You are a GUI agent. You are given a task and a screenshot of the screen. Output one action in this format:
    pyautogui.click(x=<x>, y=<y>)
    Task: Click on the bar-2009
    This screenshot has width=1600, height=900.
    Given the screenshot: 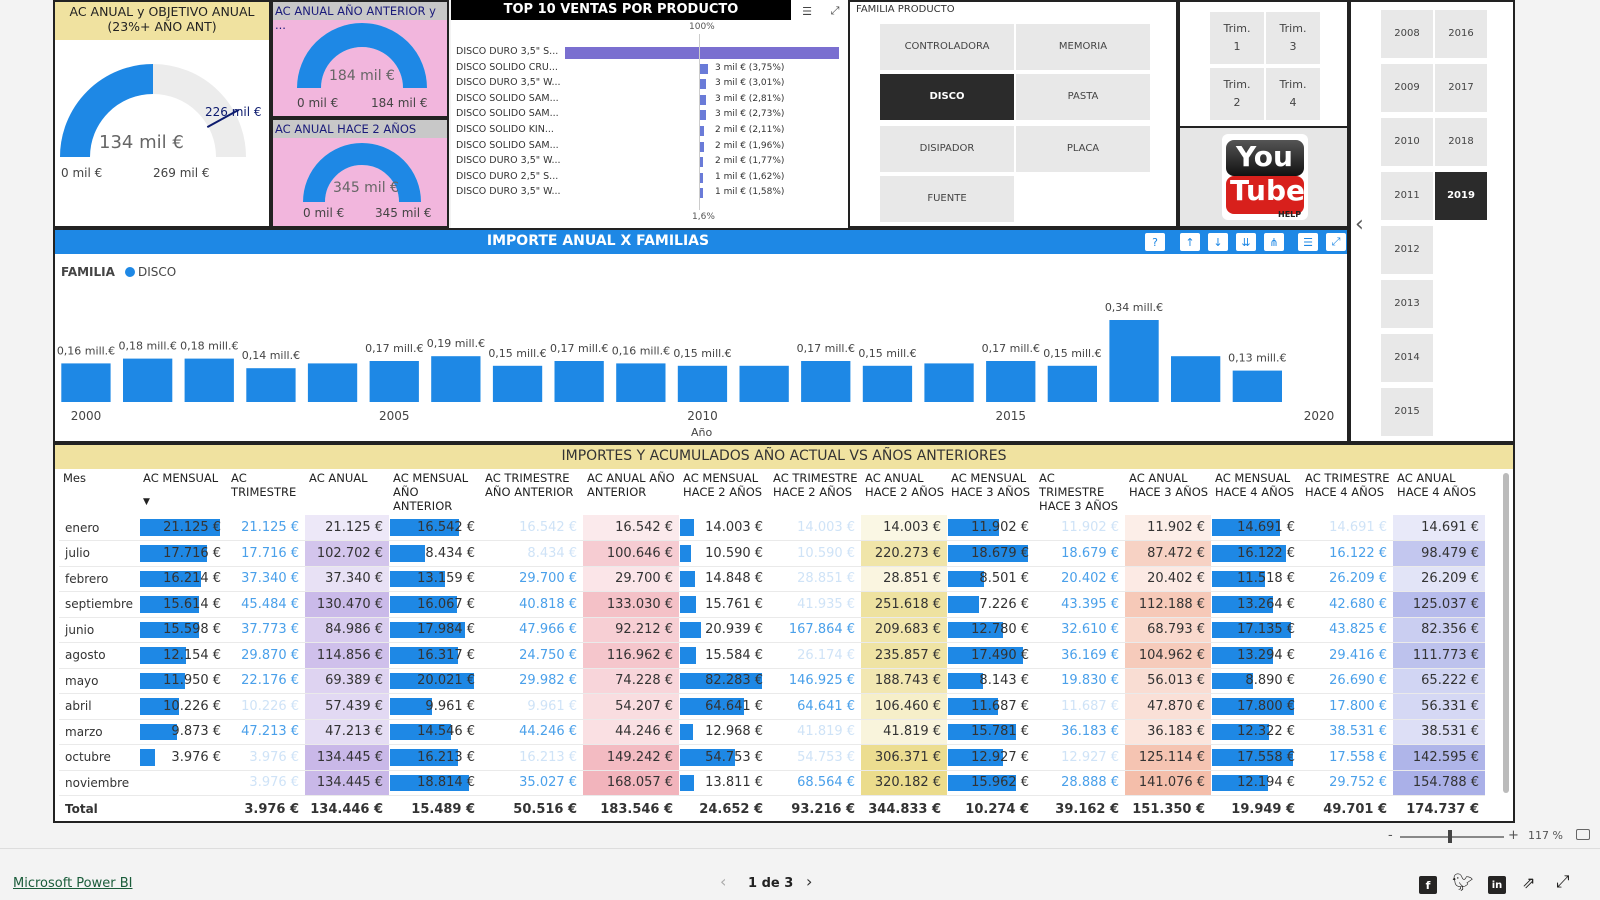 What is the action you would take?
    pyautogui.click(x=641, y=382)
    